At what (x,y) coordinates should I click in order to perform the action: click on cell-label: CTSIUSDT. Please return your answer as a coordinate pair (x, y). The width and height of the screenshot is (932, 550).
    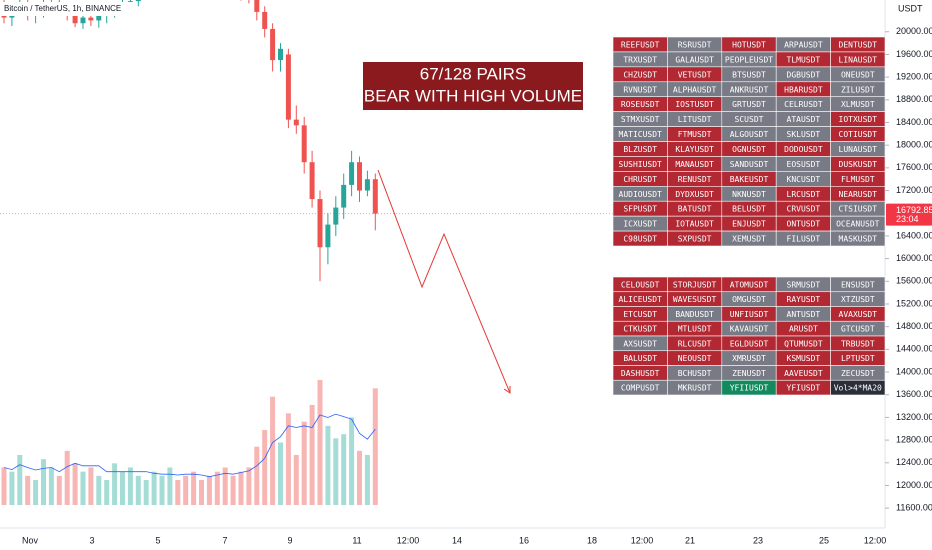
    Looking at the image, I should click on (858, 209).